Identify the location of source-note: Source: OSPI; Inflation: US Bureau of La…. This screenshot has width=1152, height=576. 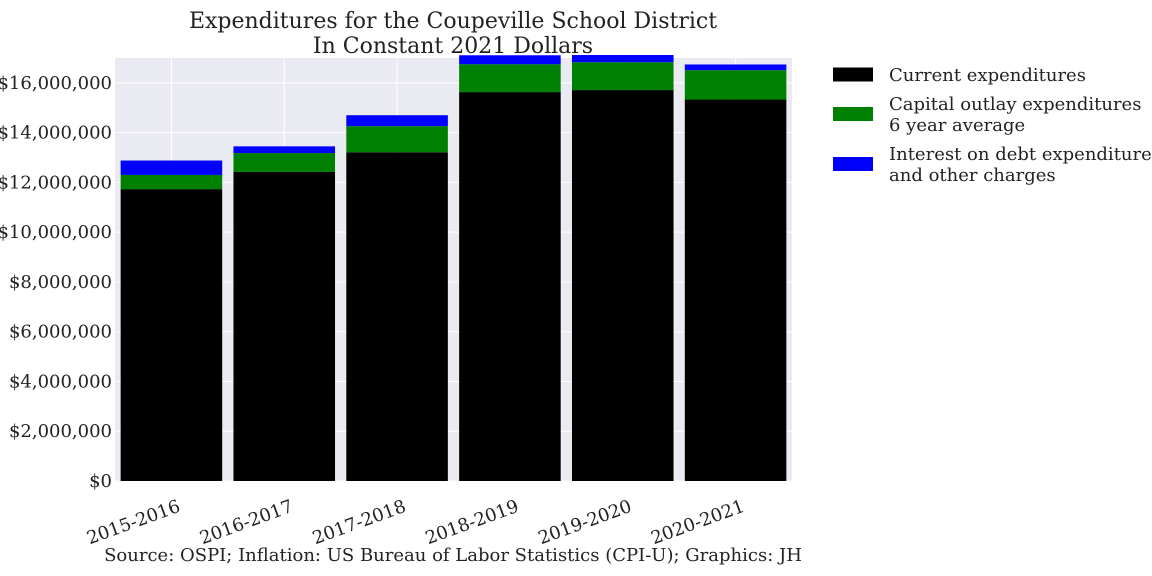
(453, 555).